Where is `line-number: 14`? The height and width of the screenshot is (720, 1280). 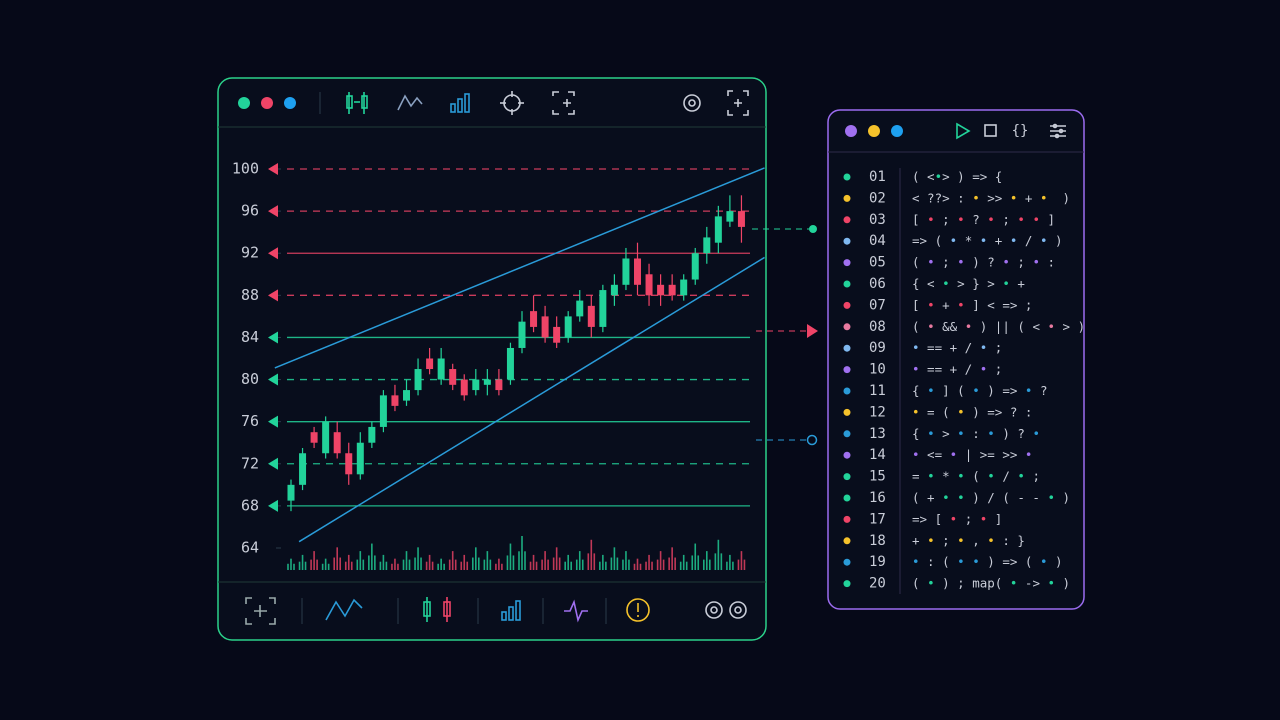
line-number: 14 is located at coordinates (877, 455).